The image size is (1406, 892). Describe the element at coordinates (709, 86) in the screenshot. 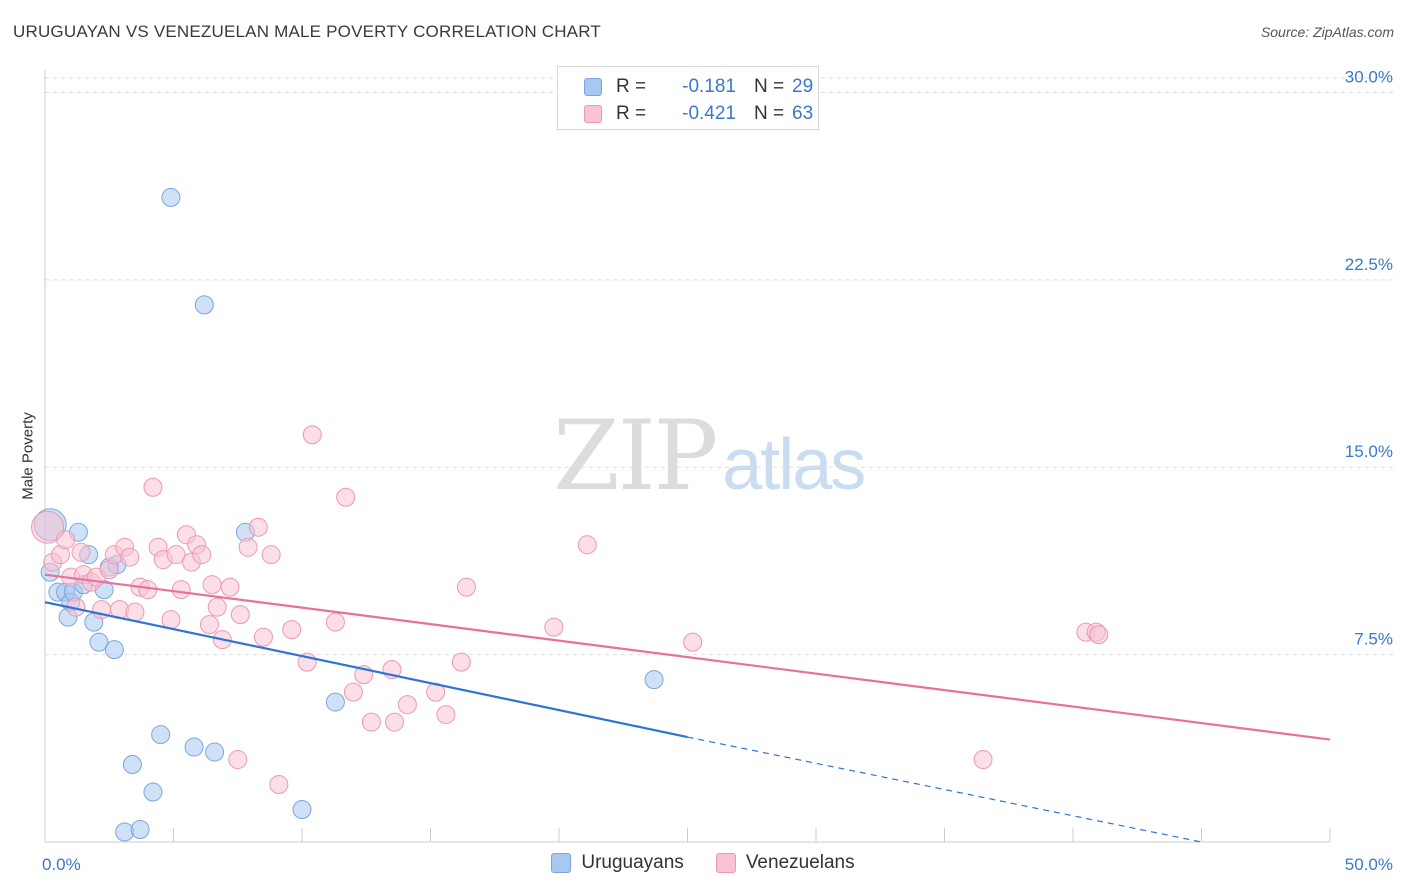

I see `r-value: -0.181` at that location.